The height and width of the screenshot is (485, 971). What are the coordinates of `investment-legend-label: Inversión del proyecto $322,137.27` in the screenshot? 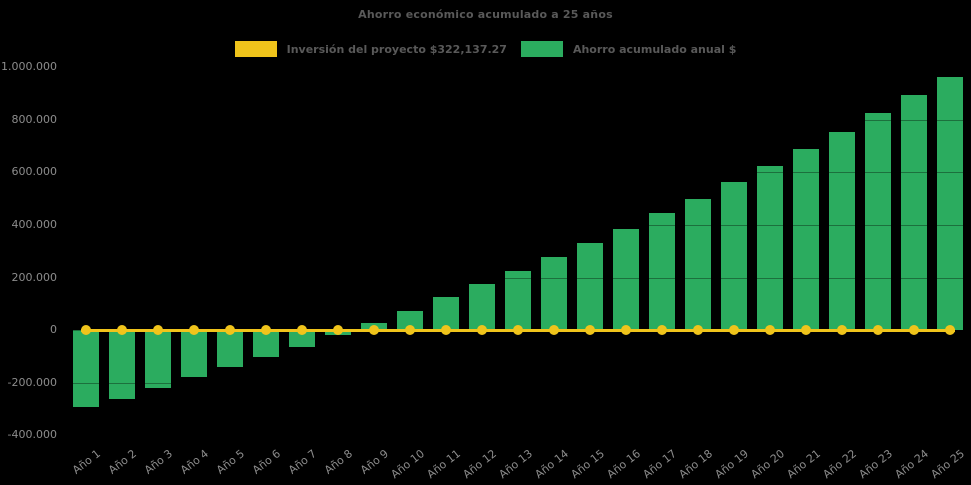 It's located at (396, 49).